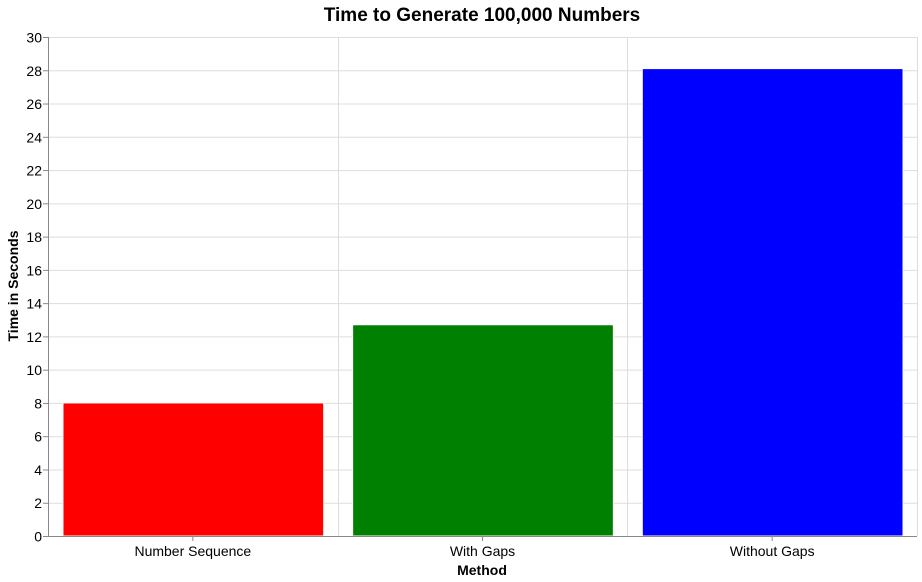 This screenshot has height=582, width=922. What do you see at coordinates (34, 370) in the screenshot?
I see `y-tick-label: 10` at bounding box center [34, 370].